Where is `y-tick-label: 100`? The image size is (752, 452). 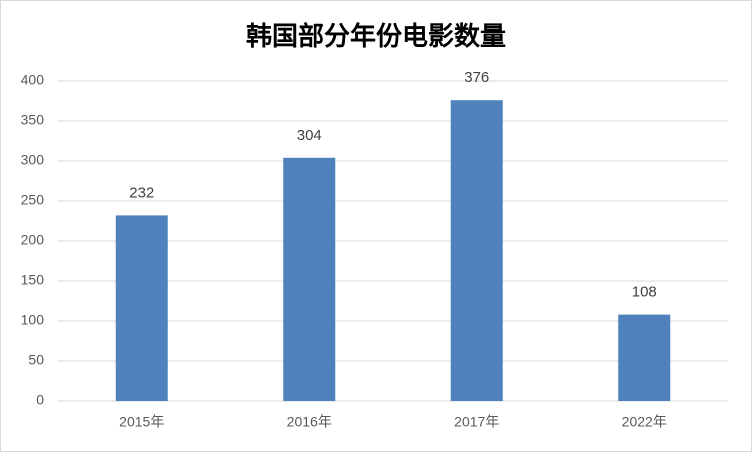
y-tick-label: 100 is located at coordinates (33, 320).